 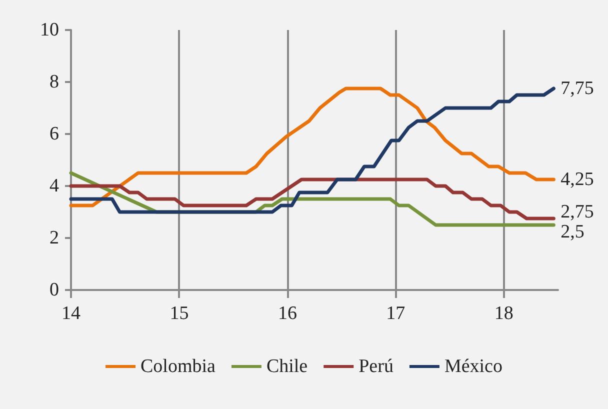 I want to click on y-tick-label: 6, so click(x=54, y=134).